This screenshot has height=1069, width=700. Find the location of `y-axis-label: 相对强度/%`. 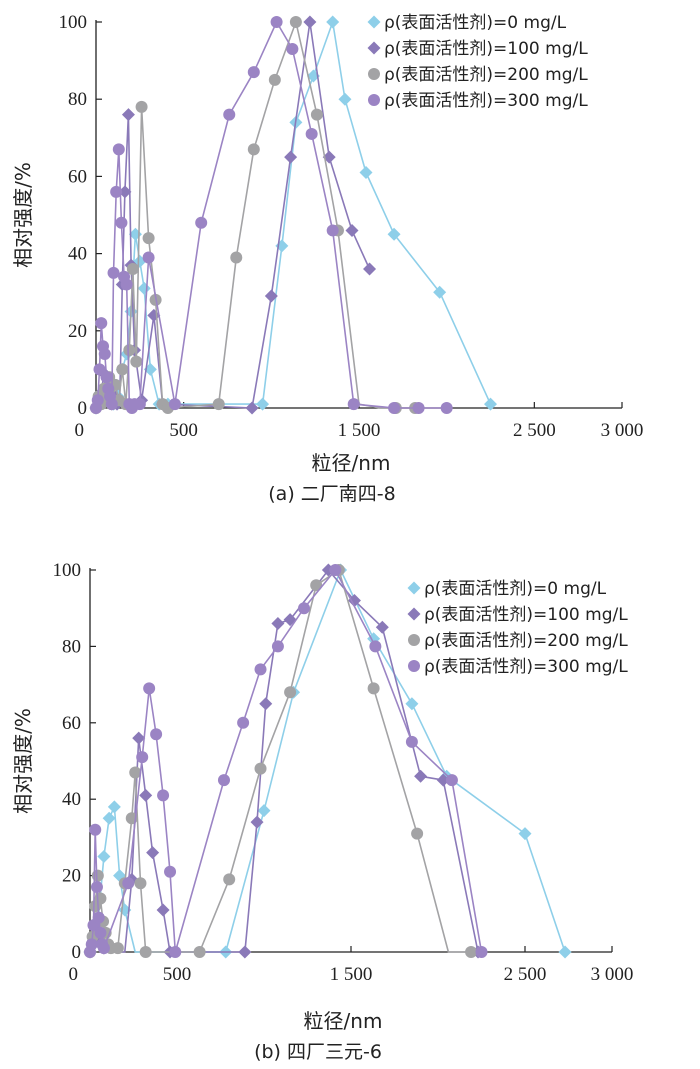

y-axis-label: 相对强度/% is located at coordinates (23, 761).